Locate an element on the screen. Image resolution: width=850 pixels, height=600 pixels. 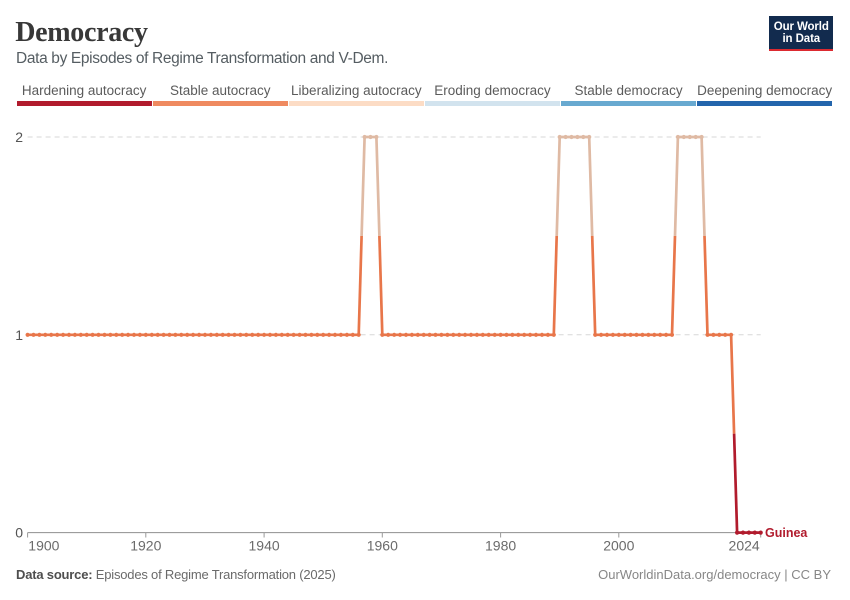
svg-text: 2000 is located at coordinates (618, 546).